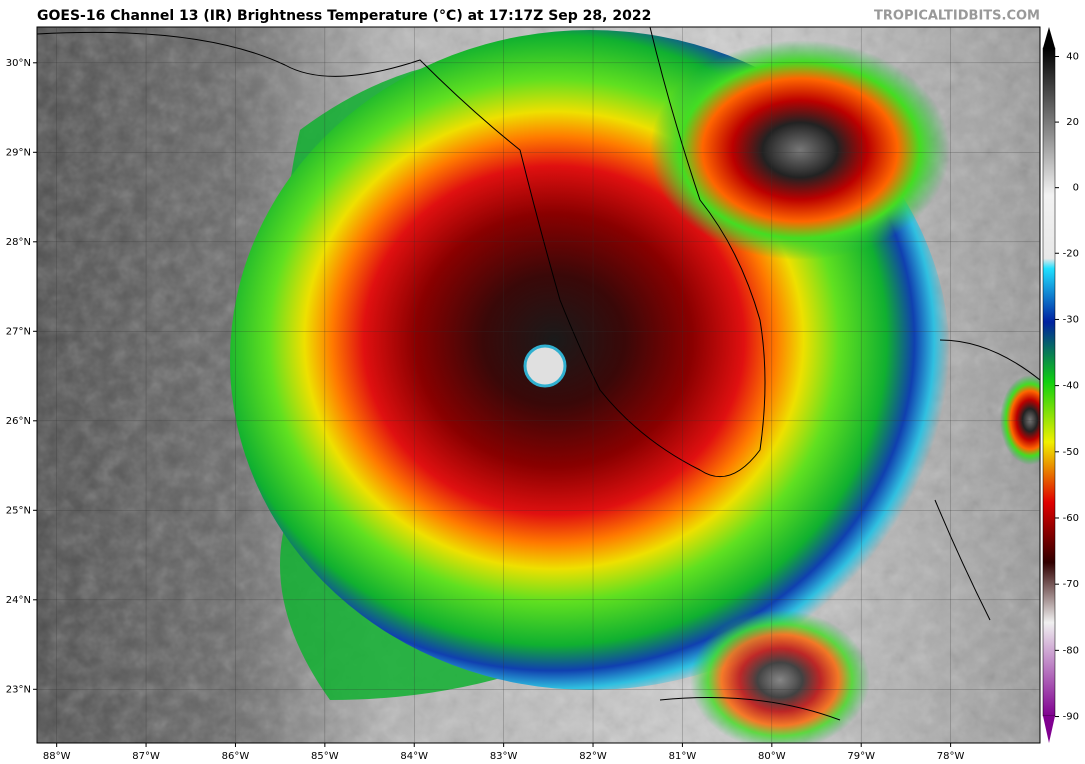 The height and width of the screenshot is (764, 1085). What do you see at coordinates (1049, 37) in the screenshot?
I see `colorbar-extend-top` at bounding box center [1049, 37].